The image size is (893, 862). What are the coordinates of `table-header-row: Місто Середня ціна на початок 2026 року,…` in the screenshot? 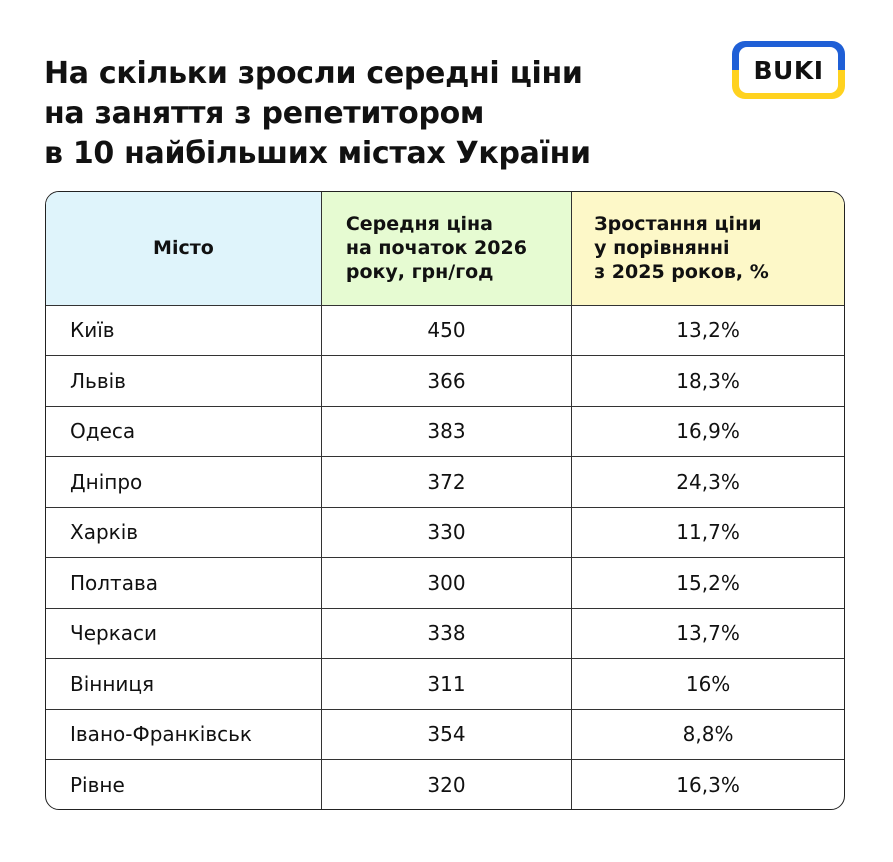 It's located at (445, 249).